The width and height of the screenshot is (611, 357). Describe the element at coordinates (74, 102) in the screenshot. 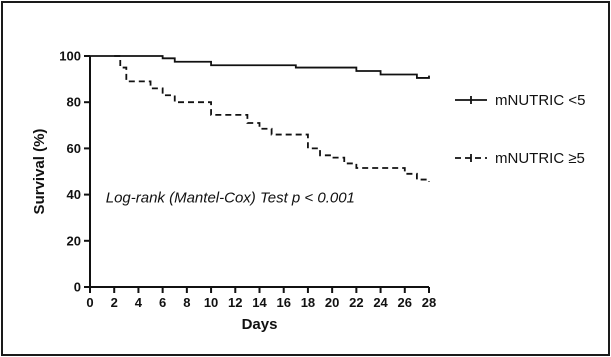

I see `y-tick-label: 80` at that location.